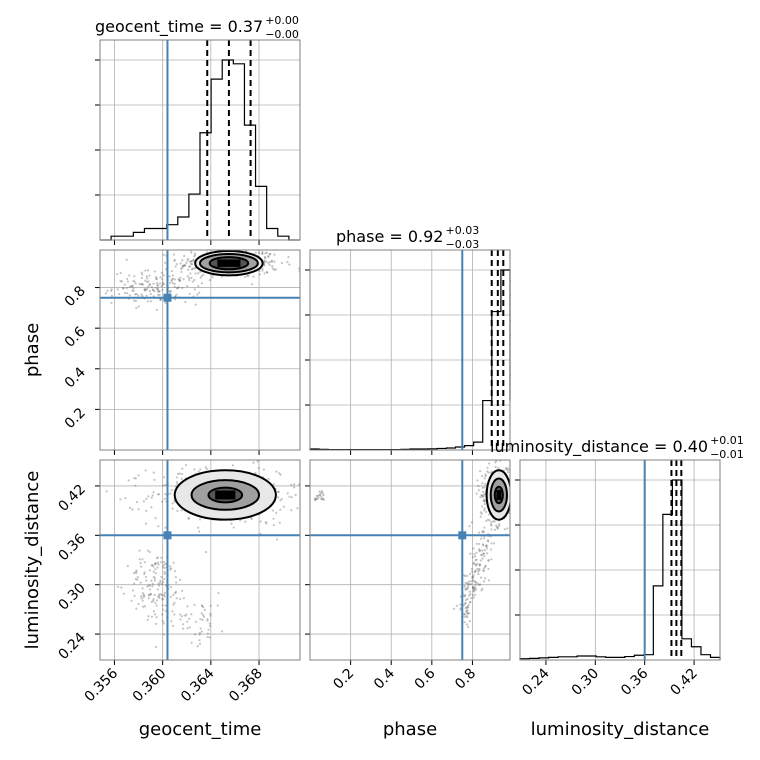  Describe the element at coordinates (425, 678) in the screenshot. I see `x-tick-label-phase: 0.6` at that location.